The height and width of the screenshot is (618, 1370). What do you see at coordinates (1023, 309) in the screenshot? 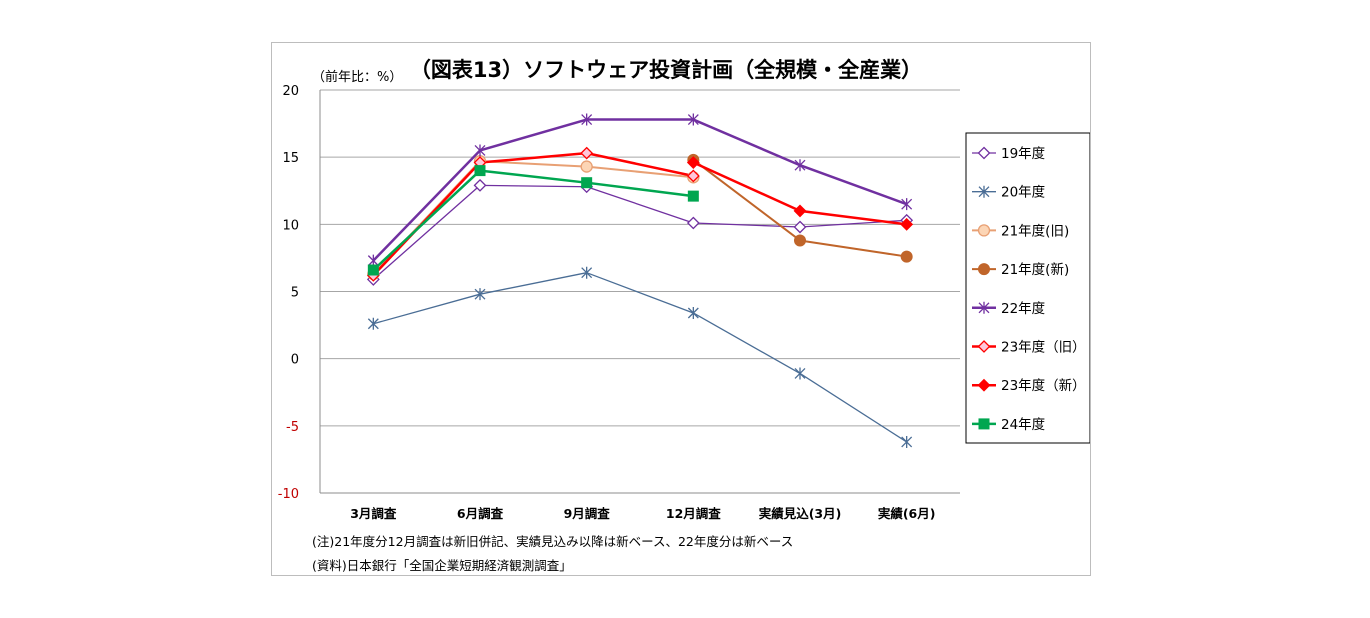
I see `legend-label: 22年度` at bounding box center [1023, 309].